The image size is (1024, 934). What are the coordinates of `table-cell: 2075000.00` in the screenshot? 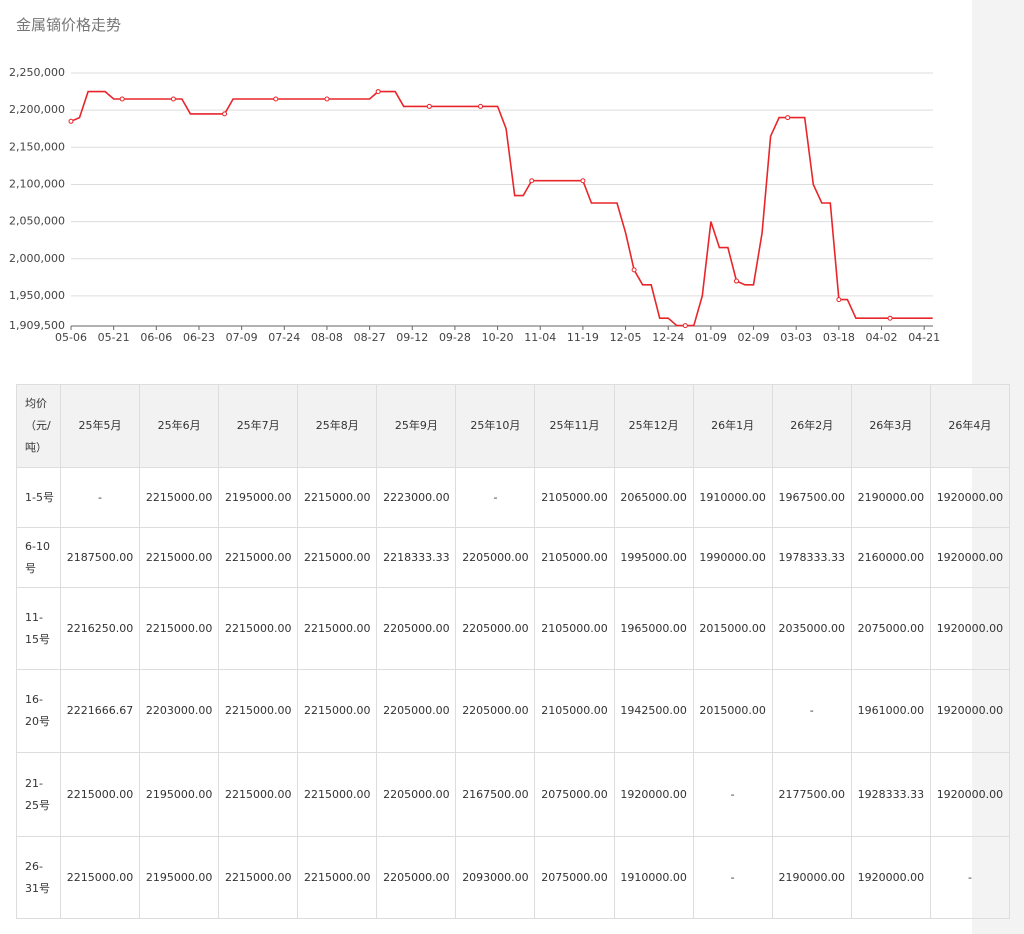 It's located at (574, 794).